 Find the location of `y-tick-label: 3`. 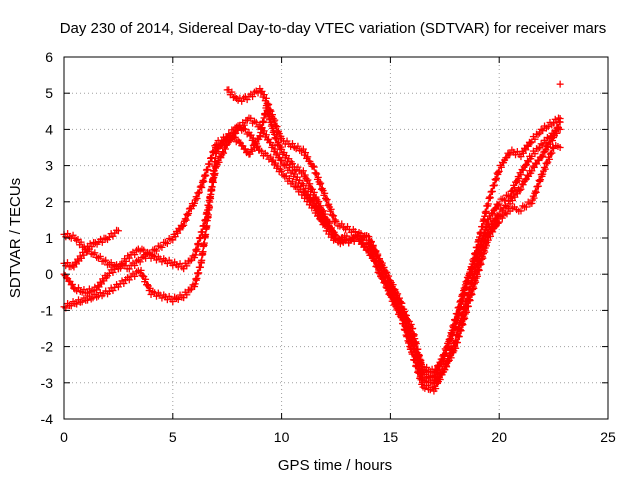

y-tick-label: 3 is located at coordinates (49, 166).